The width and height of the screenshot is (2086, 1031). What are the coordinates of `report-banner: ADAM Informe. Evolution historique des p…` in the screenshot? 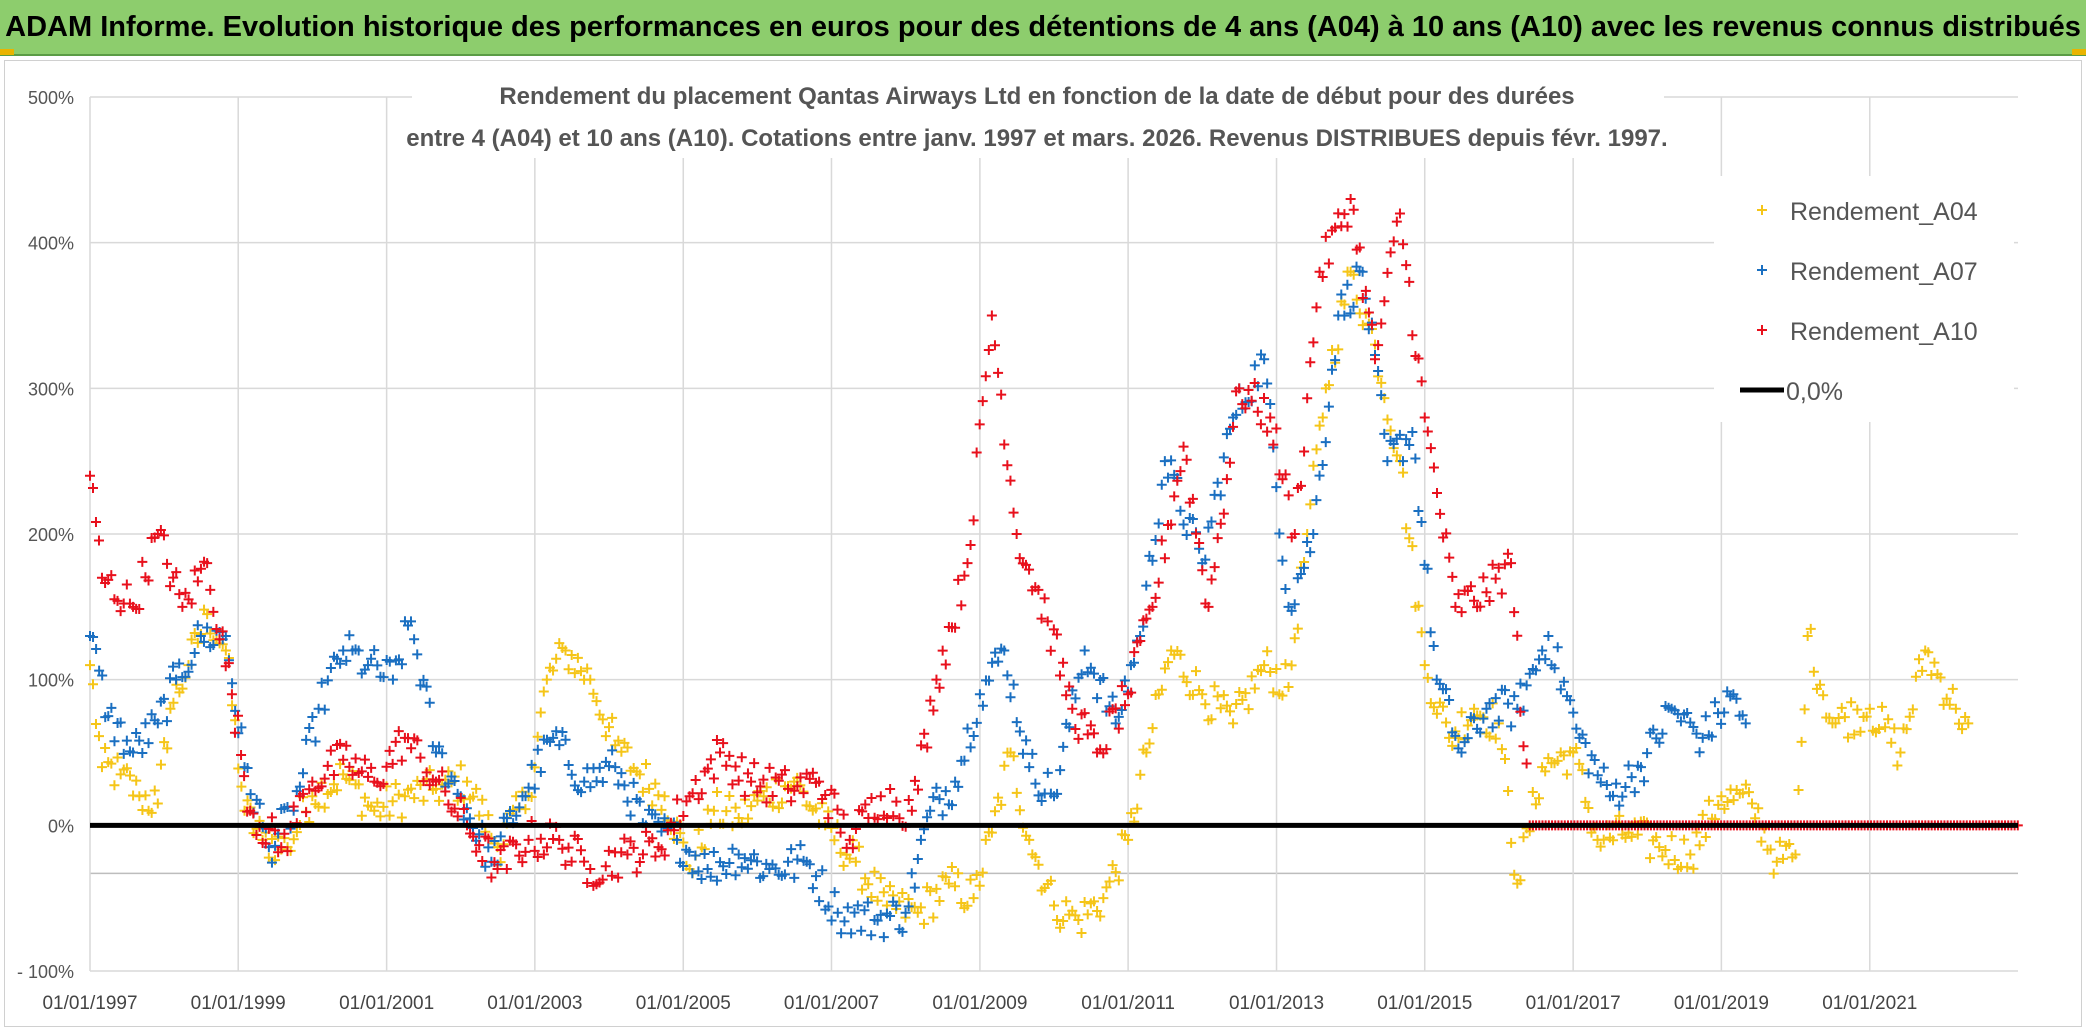 It's located at (1043, 28).